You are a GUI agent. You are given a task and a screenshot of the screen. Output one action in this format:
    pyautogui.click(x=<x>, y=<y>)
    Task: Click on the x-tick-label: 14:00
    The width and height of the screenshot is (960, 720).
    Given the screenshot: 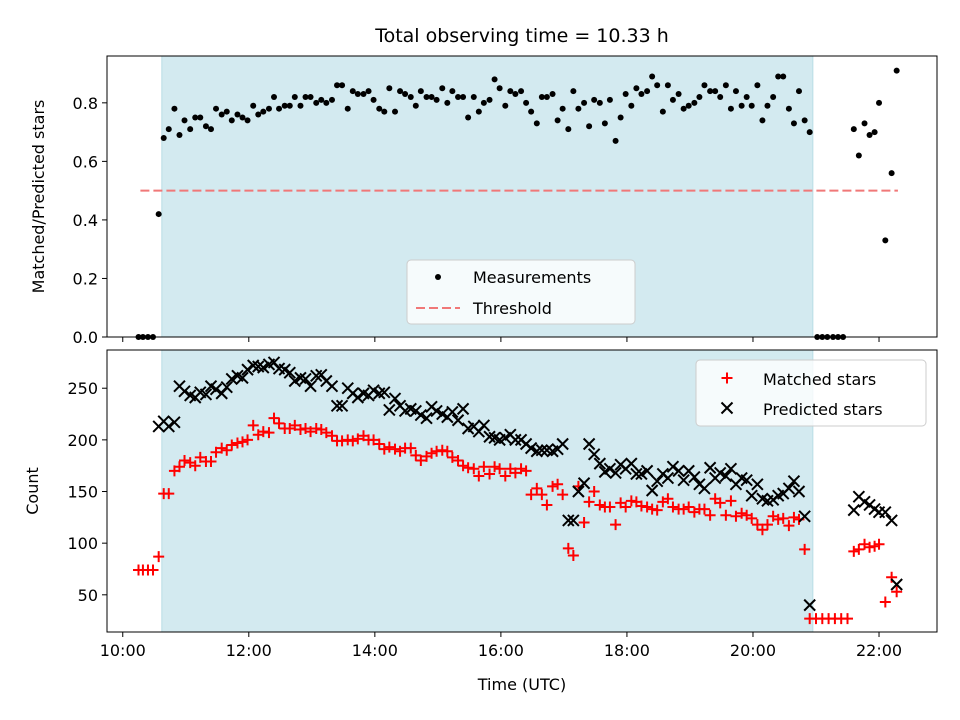 What is the action you would take?
    pyautogui.click(x=375, y=650)
    